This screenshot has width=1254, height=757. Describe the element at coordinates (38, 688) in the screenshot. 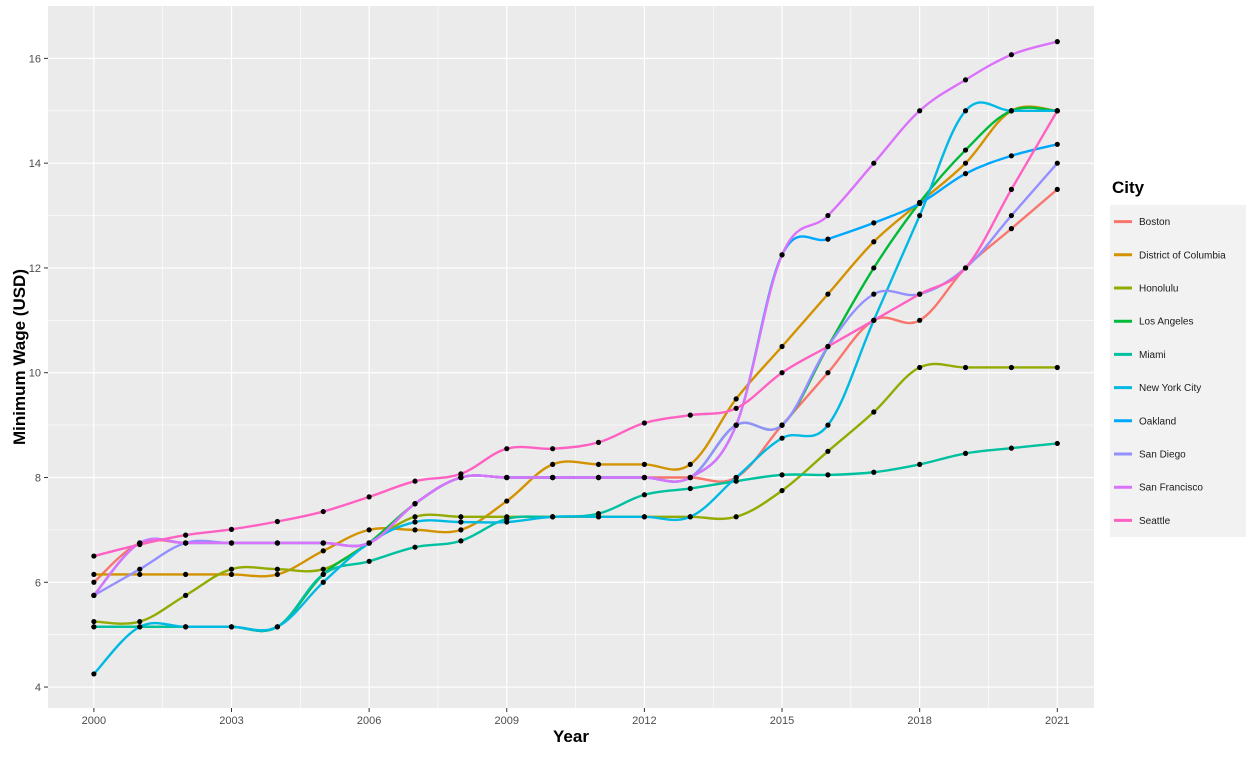

I see `y-tick-label: 4` at that location.